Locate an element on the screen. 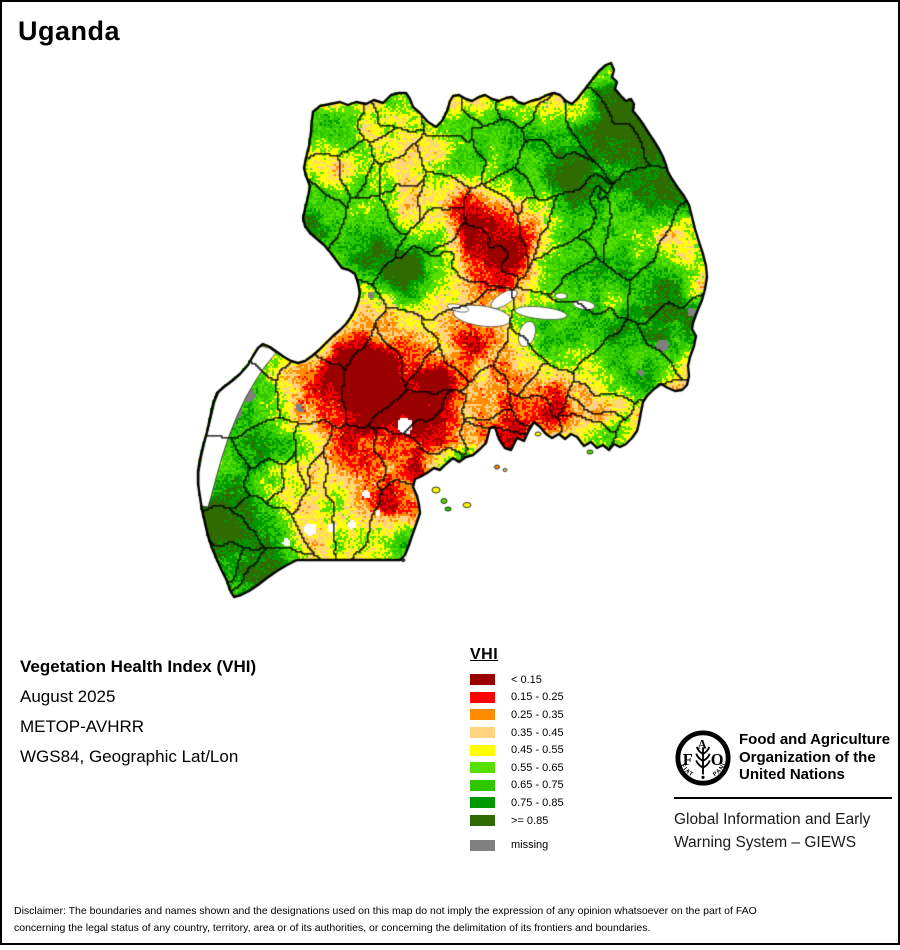  legend-label: 0.75 - 0.85 is located at coordinates (537, 802).